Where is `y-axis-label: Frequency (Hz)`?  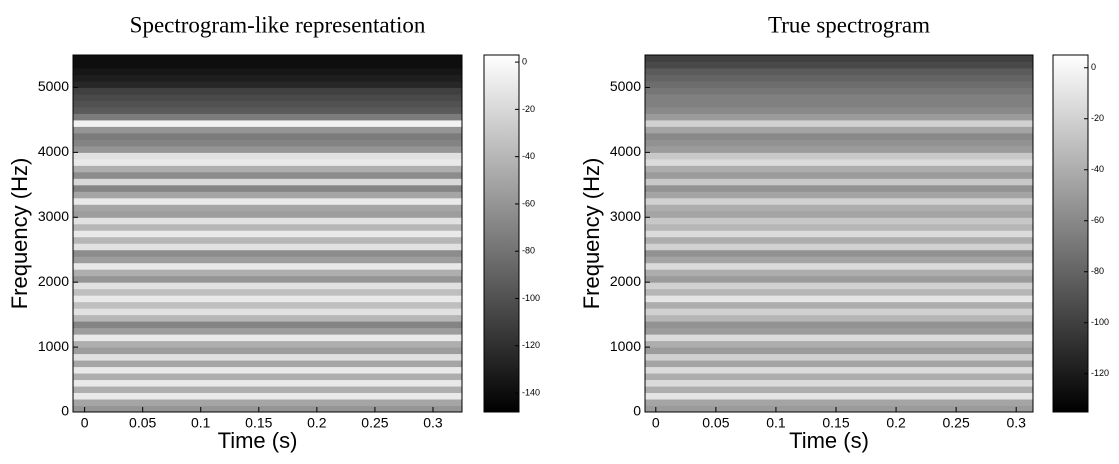
y-axis-label: Frequency (Hz) is located at coordinates (591, 234).